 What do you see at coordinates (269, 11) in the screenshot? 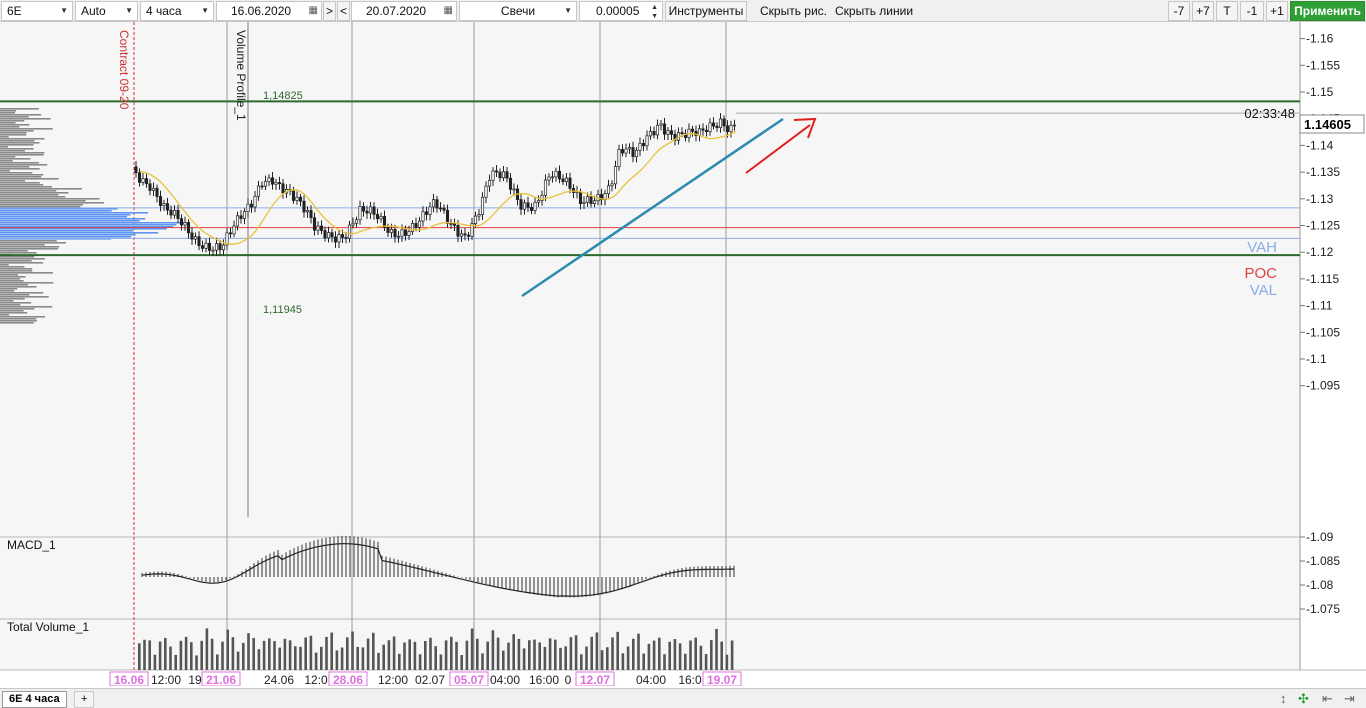
I see `date-from-field: 16.06.2020 ▦` at bounding box center [269, 11].